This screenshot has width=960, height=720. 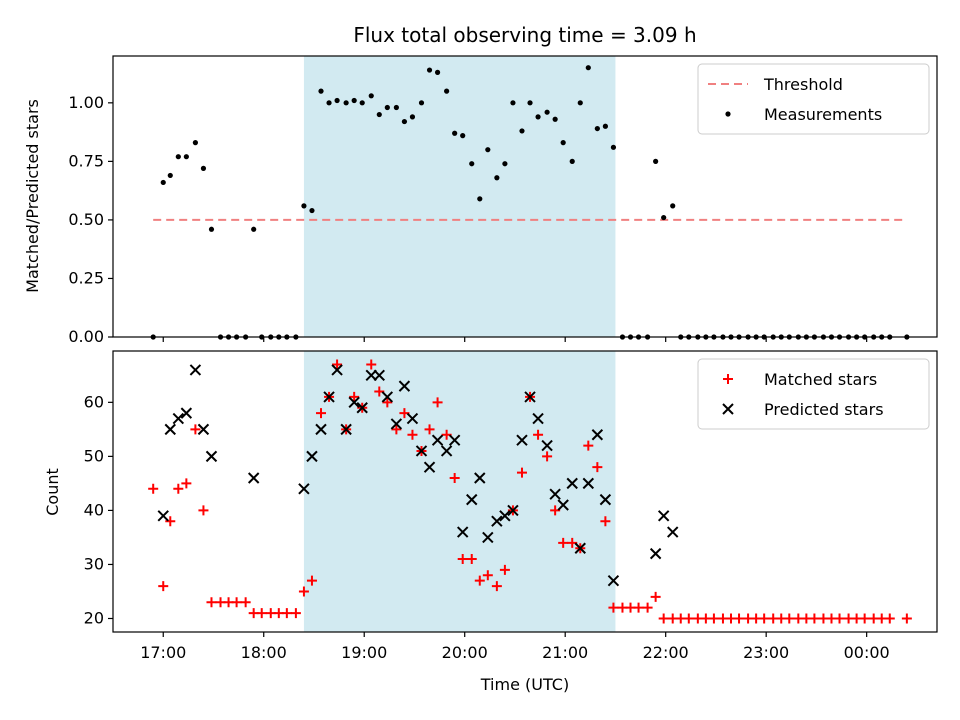 What do you see at coordinates (524, 684) in the screenshot?
I see `x-axis-label: Time (UTC)` at bounding box center [524, 684].